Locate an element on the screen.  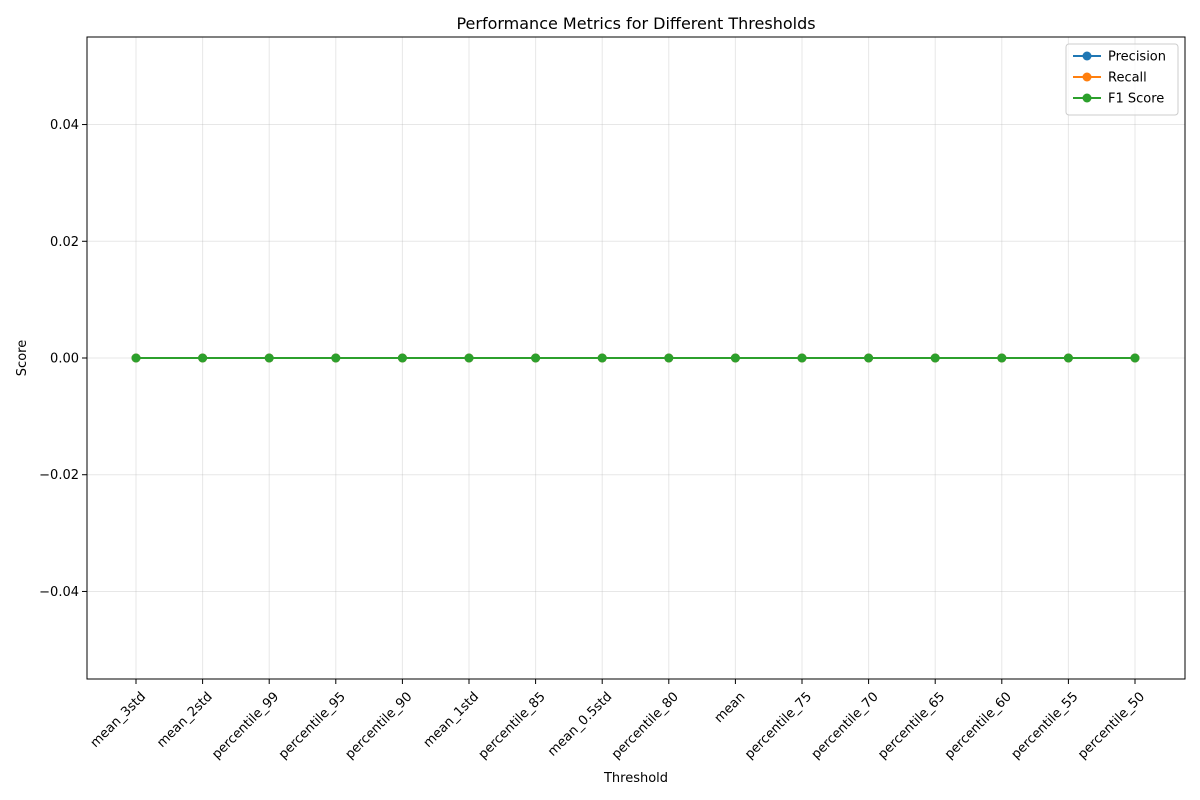
legend-label: Precision is located at coordinates (1137, 57).